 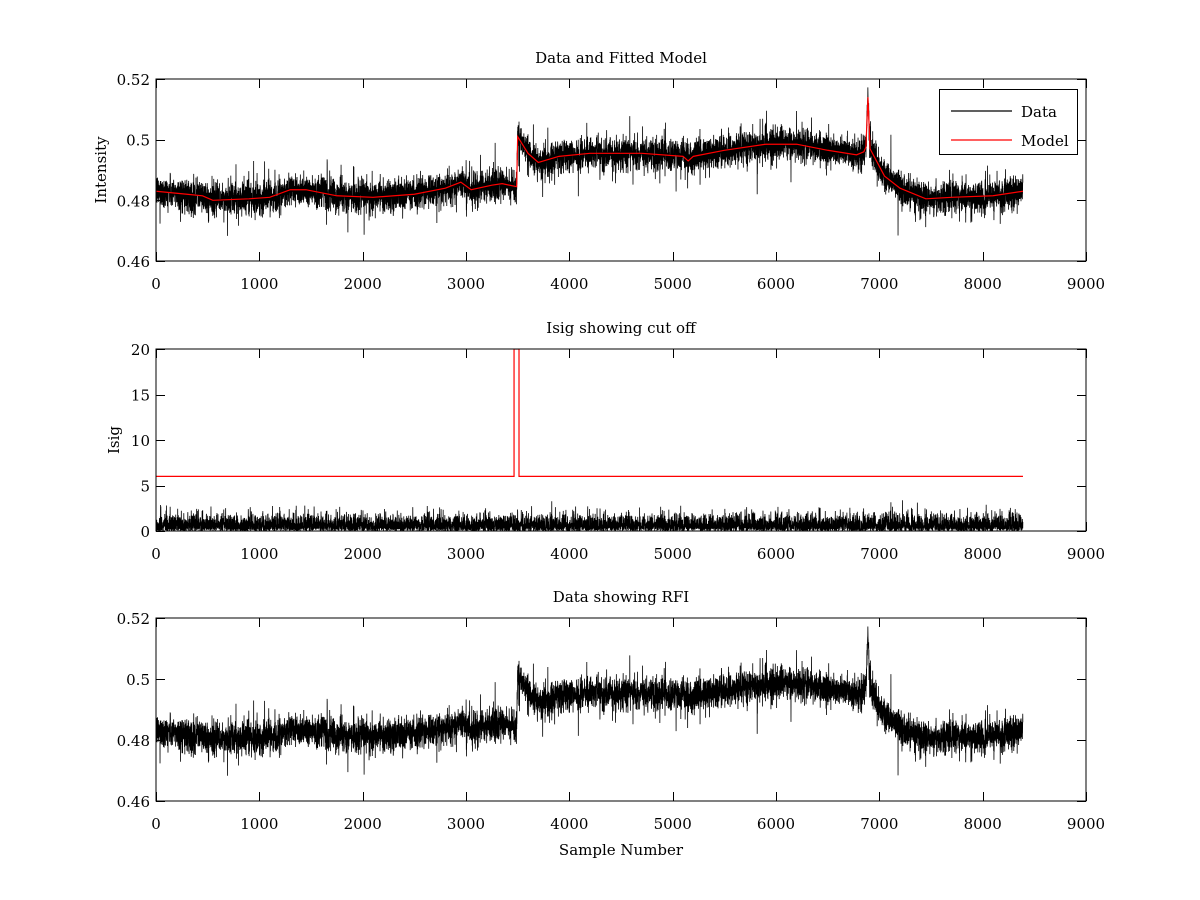 I want to click on y-axis-label: Isig, so click(x=114, y=440).